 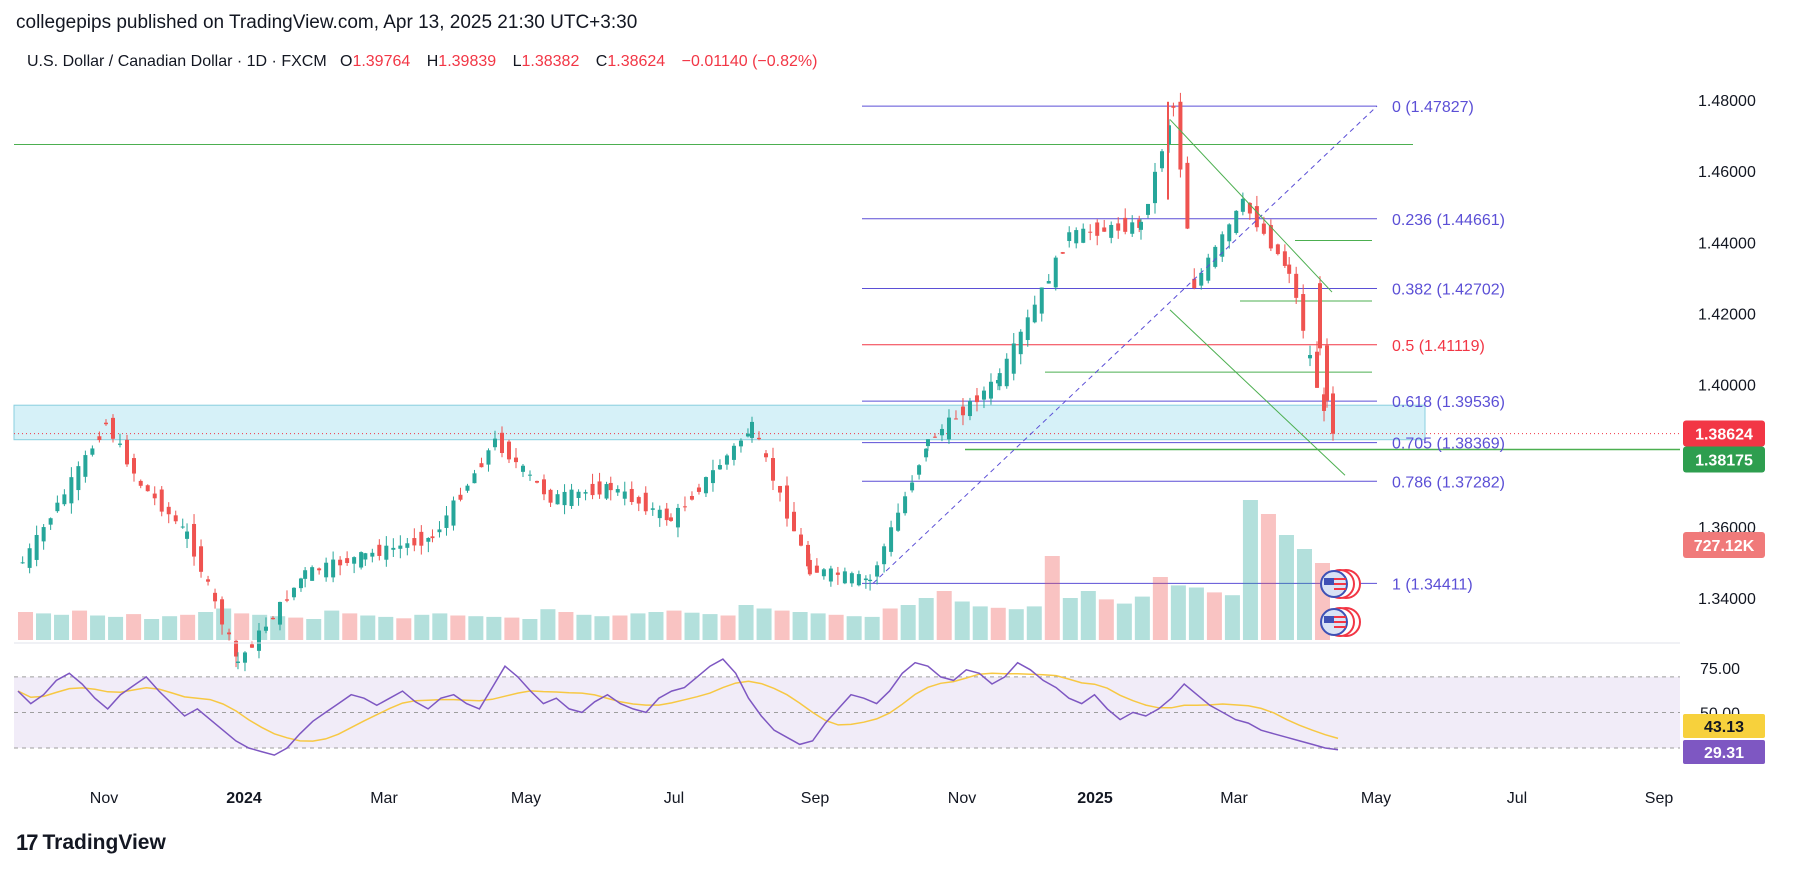 What do you see at coordinates (882, 798) in the screenshot?
I see `time-axis: Nov 2024 Mar May Jul Sep Nov 2025 Mar May Jul Sep` at bounding box center [882, 798].